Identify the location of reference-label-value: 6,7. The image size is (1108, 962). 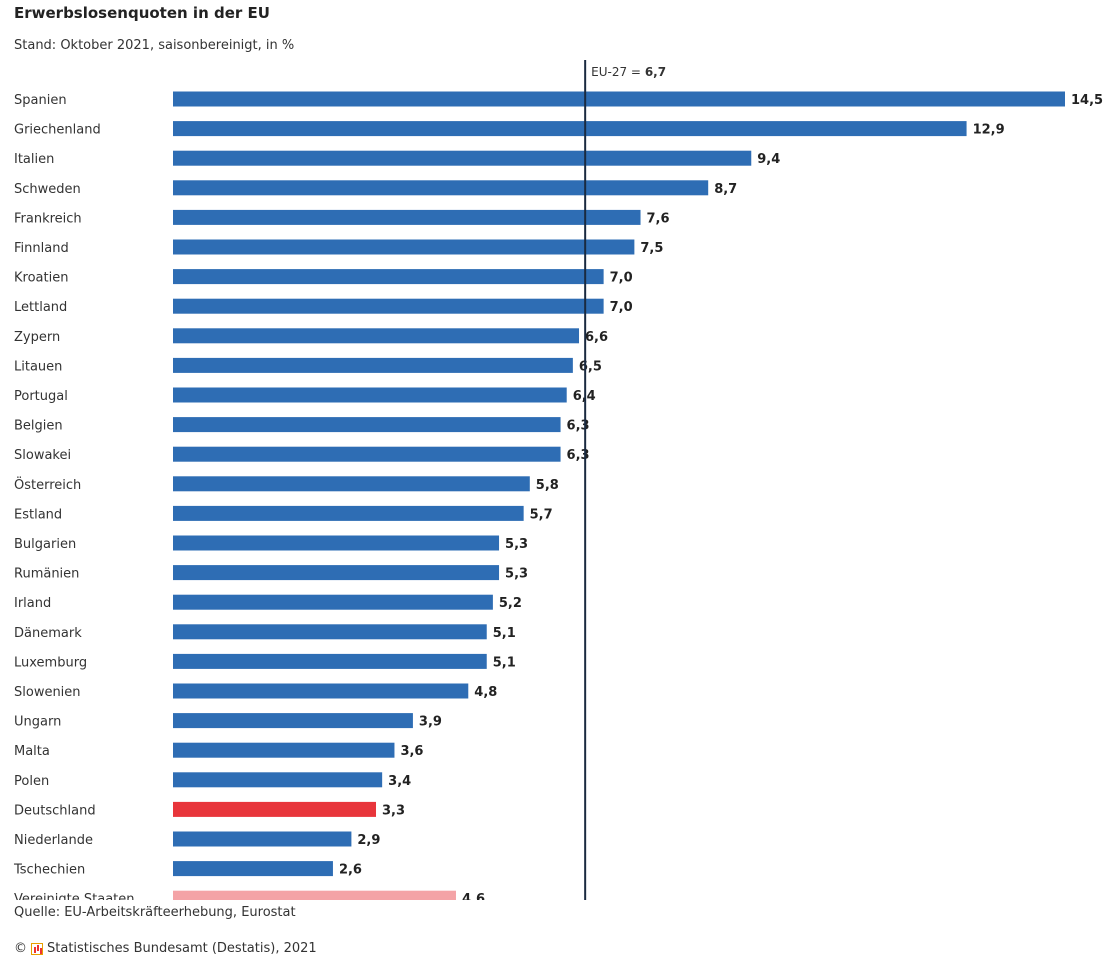
(655, 72).